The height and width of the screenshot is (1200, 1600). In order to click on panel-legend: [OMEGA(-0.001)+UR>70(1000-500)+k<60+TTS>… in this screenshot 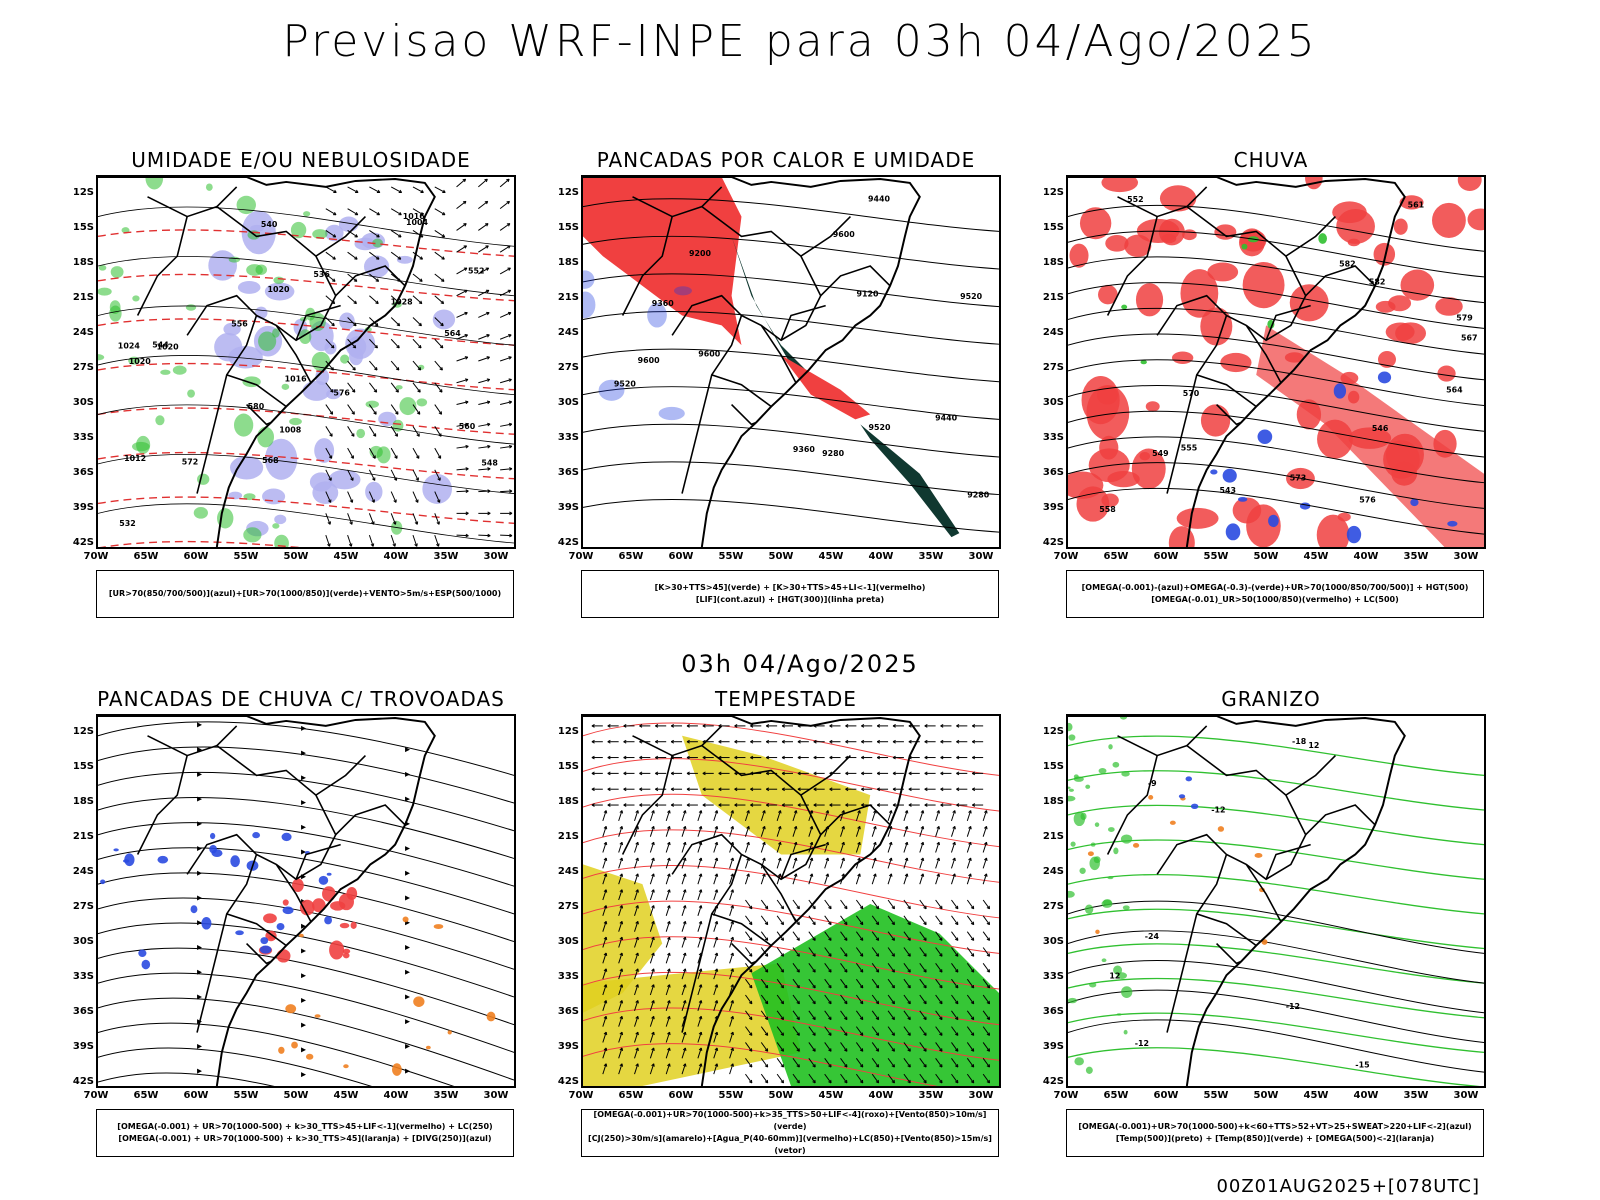, I will do `click(1275, 1133)`.